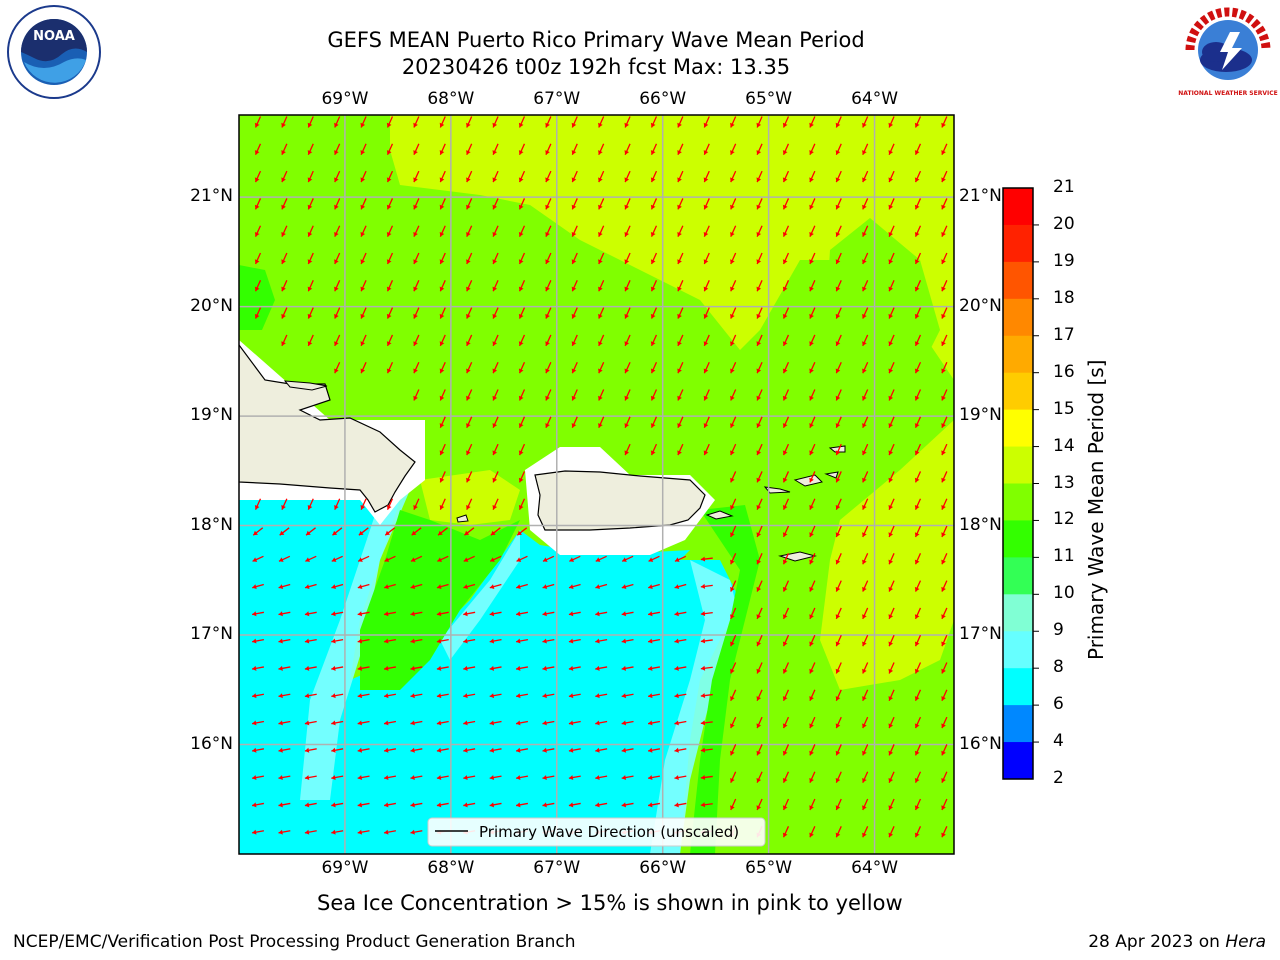 Image resolution: width=1280 pixels, height=960 pixels. What do you see at coordinates (980, 196) in the screenshot?
I see `axis-tick-label: 21°N` at bounding box center [980, 196].